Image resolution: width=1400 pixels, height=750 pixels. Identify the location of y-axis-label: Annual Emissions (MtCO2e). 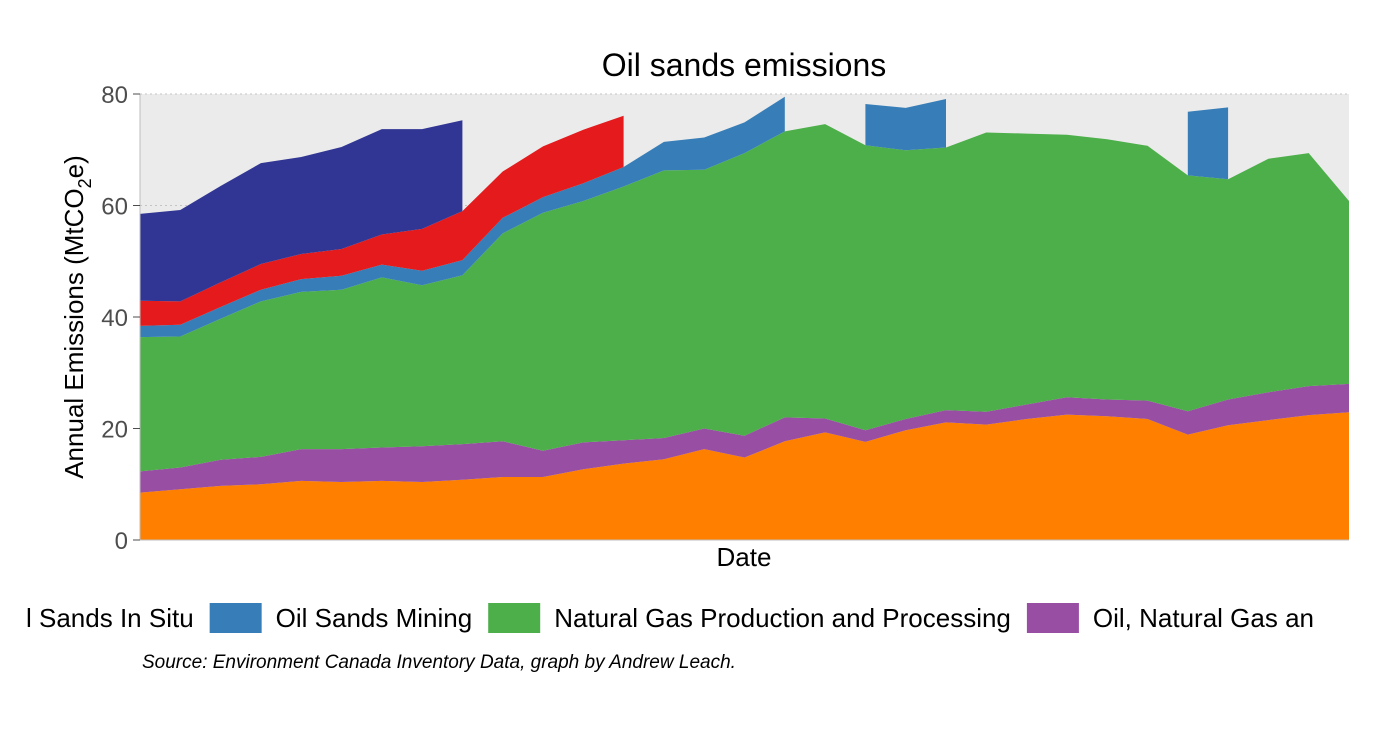
(77, 317).